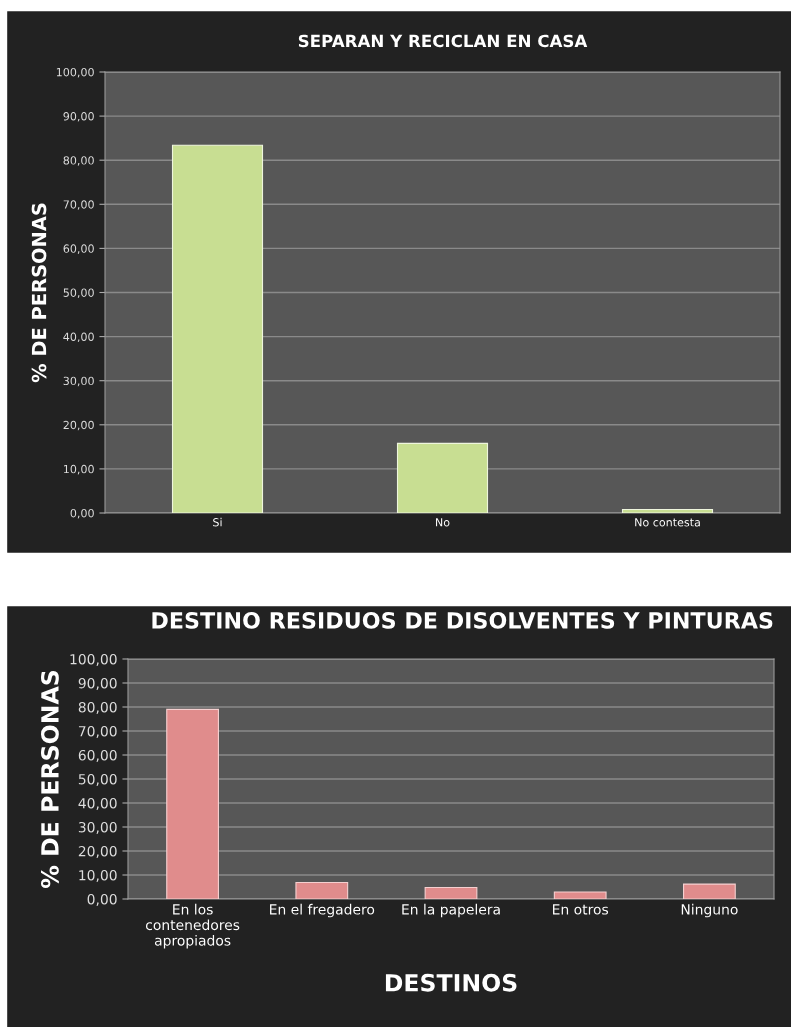 This screenshot has width=791, height=1027. Describe the element at coordinates (443, 41) in the screenshot. I see `chart-title: SEPARAN Y RECICLAN EN CASA` at that location.